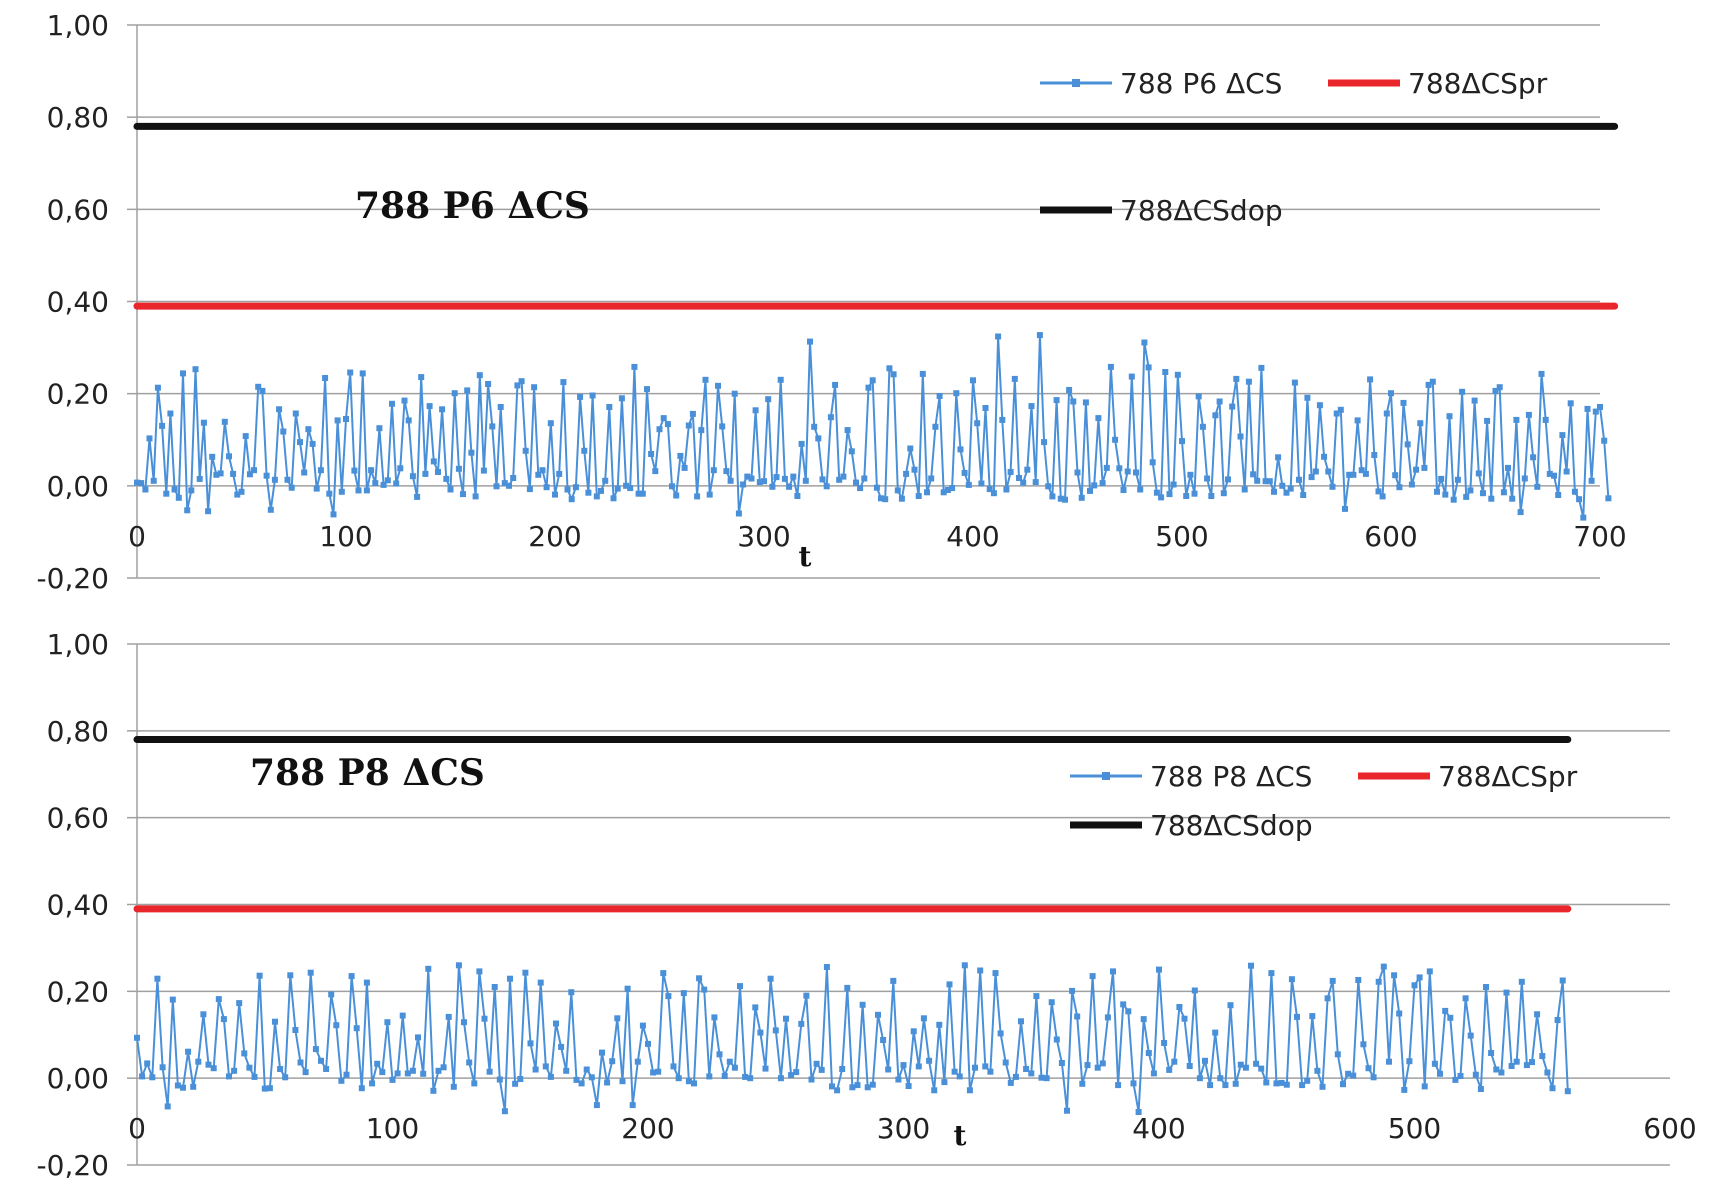 The image size is (1712, 1186). I want to click on chart1-legend-label: 788ΔCSdop, so click(1231, 825).